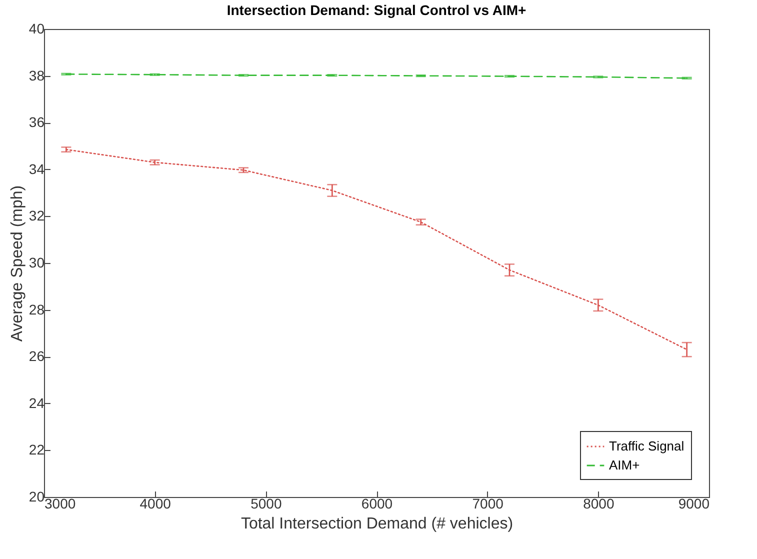  I want to click on y-tick-label: 26, so click(36, 356).